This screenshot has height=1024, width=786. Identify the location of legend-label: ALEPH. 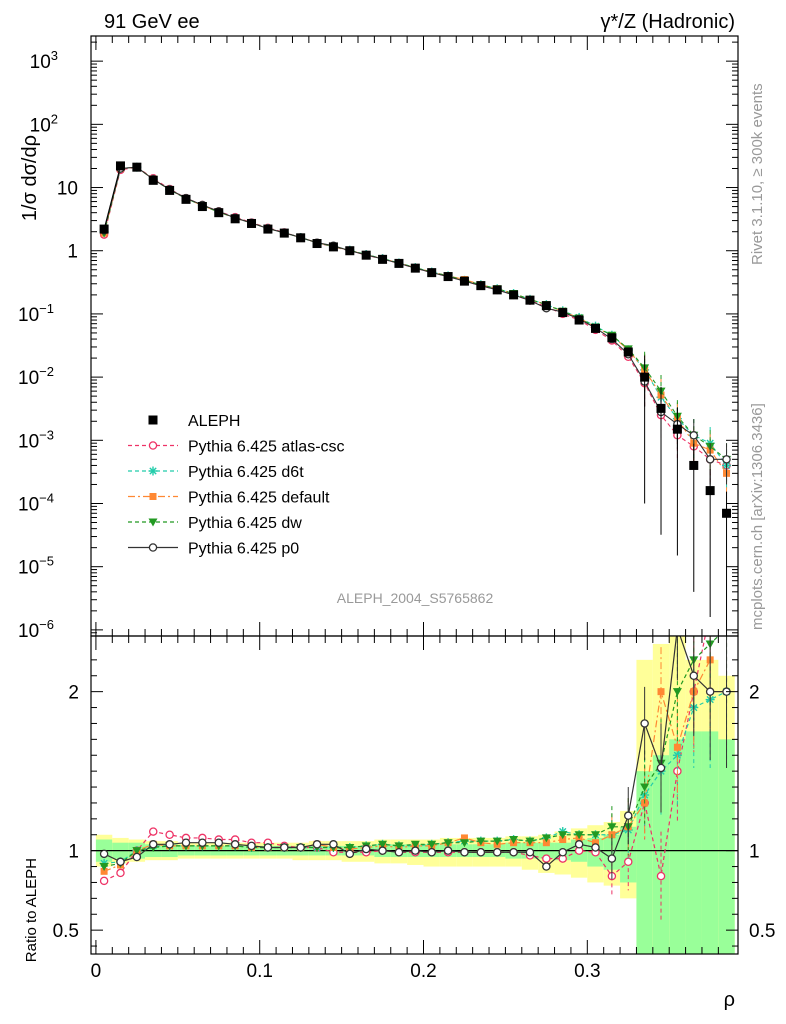
(214, 421).